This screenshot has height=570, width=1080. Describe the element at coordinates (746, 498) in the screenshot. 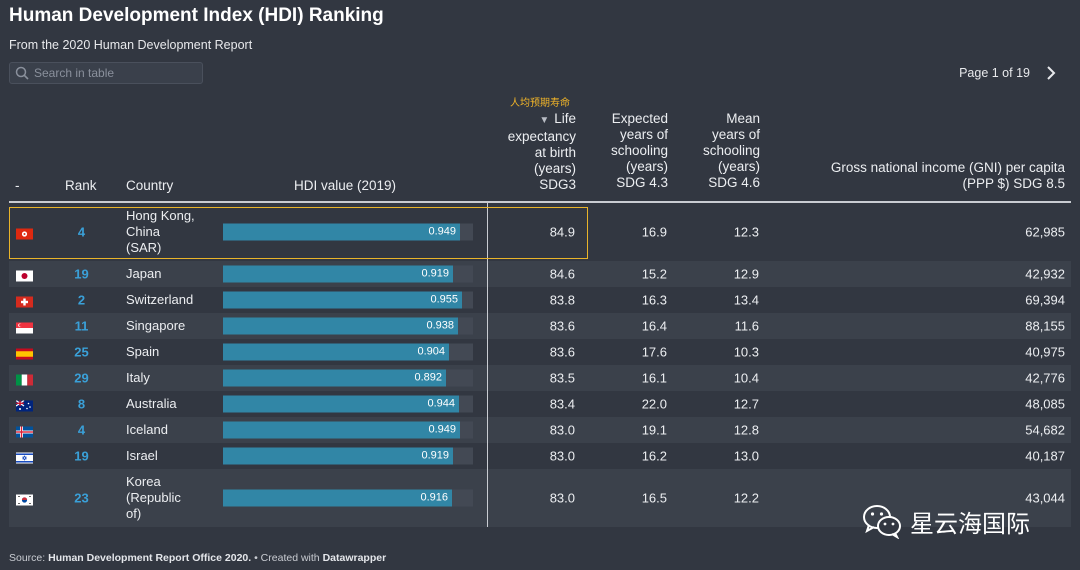

I see `mean-schooling-cell: 12.2` at that location.